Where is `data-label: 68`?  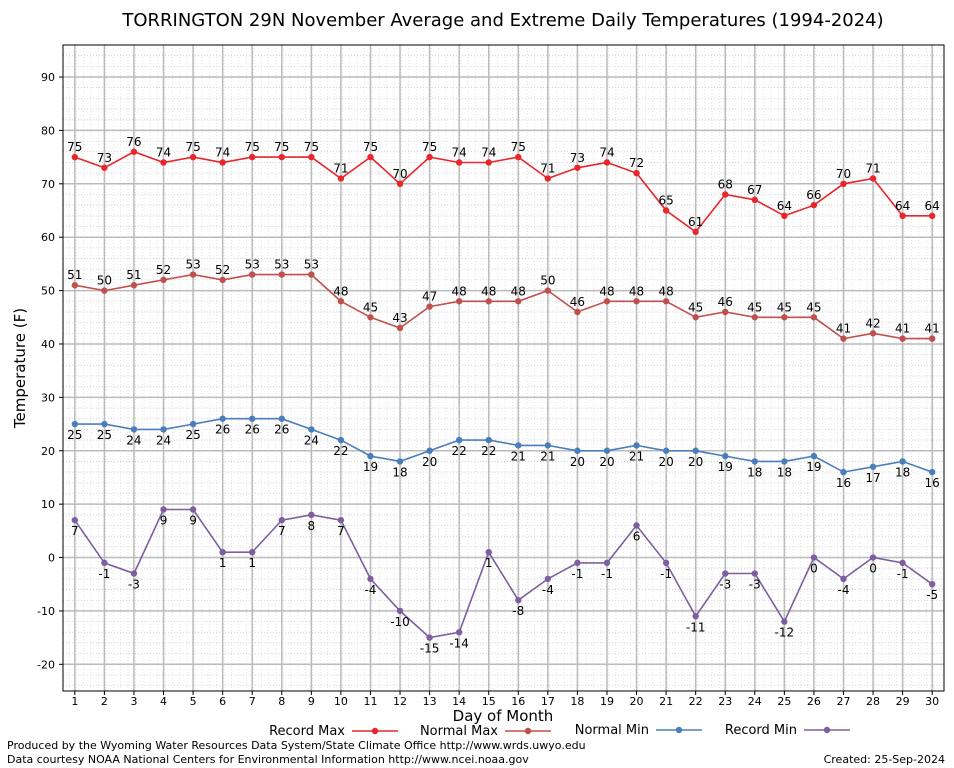
data-label: 68 is located at coordinates (725, 184).